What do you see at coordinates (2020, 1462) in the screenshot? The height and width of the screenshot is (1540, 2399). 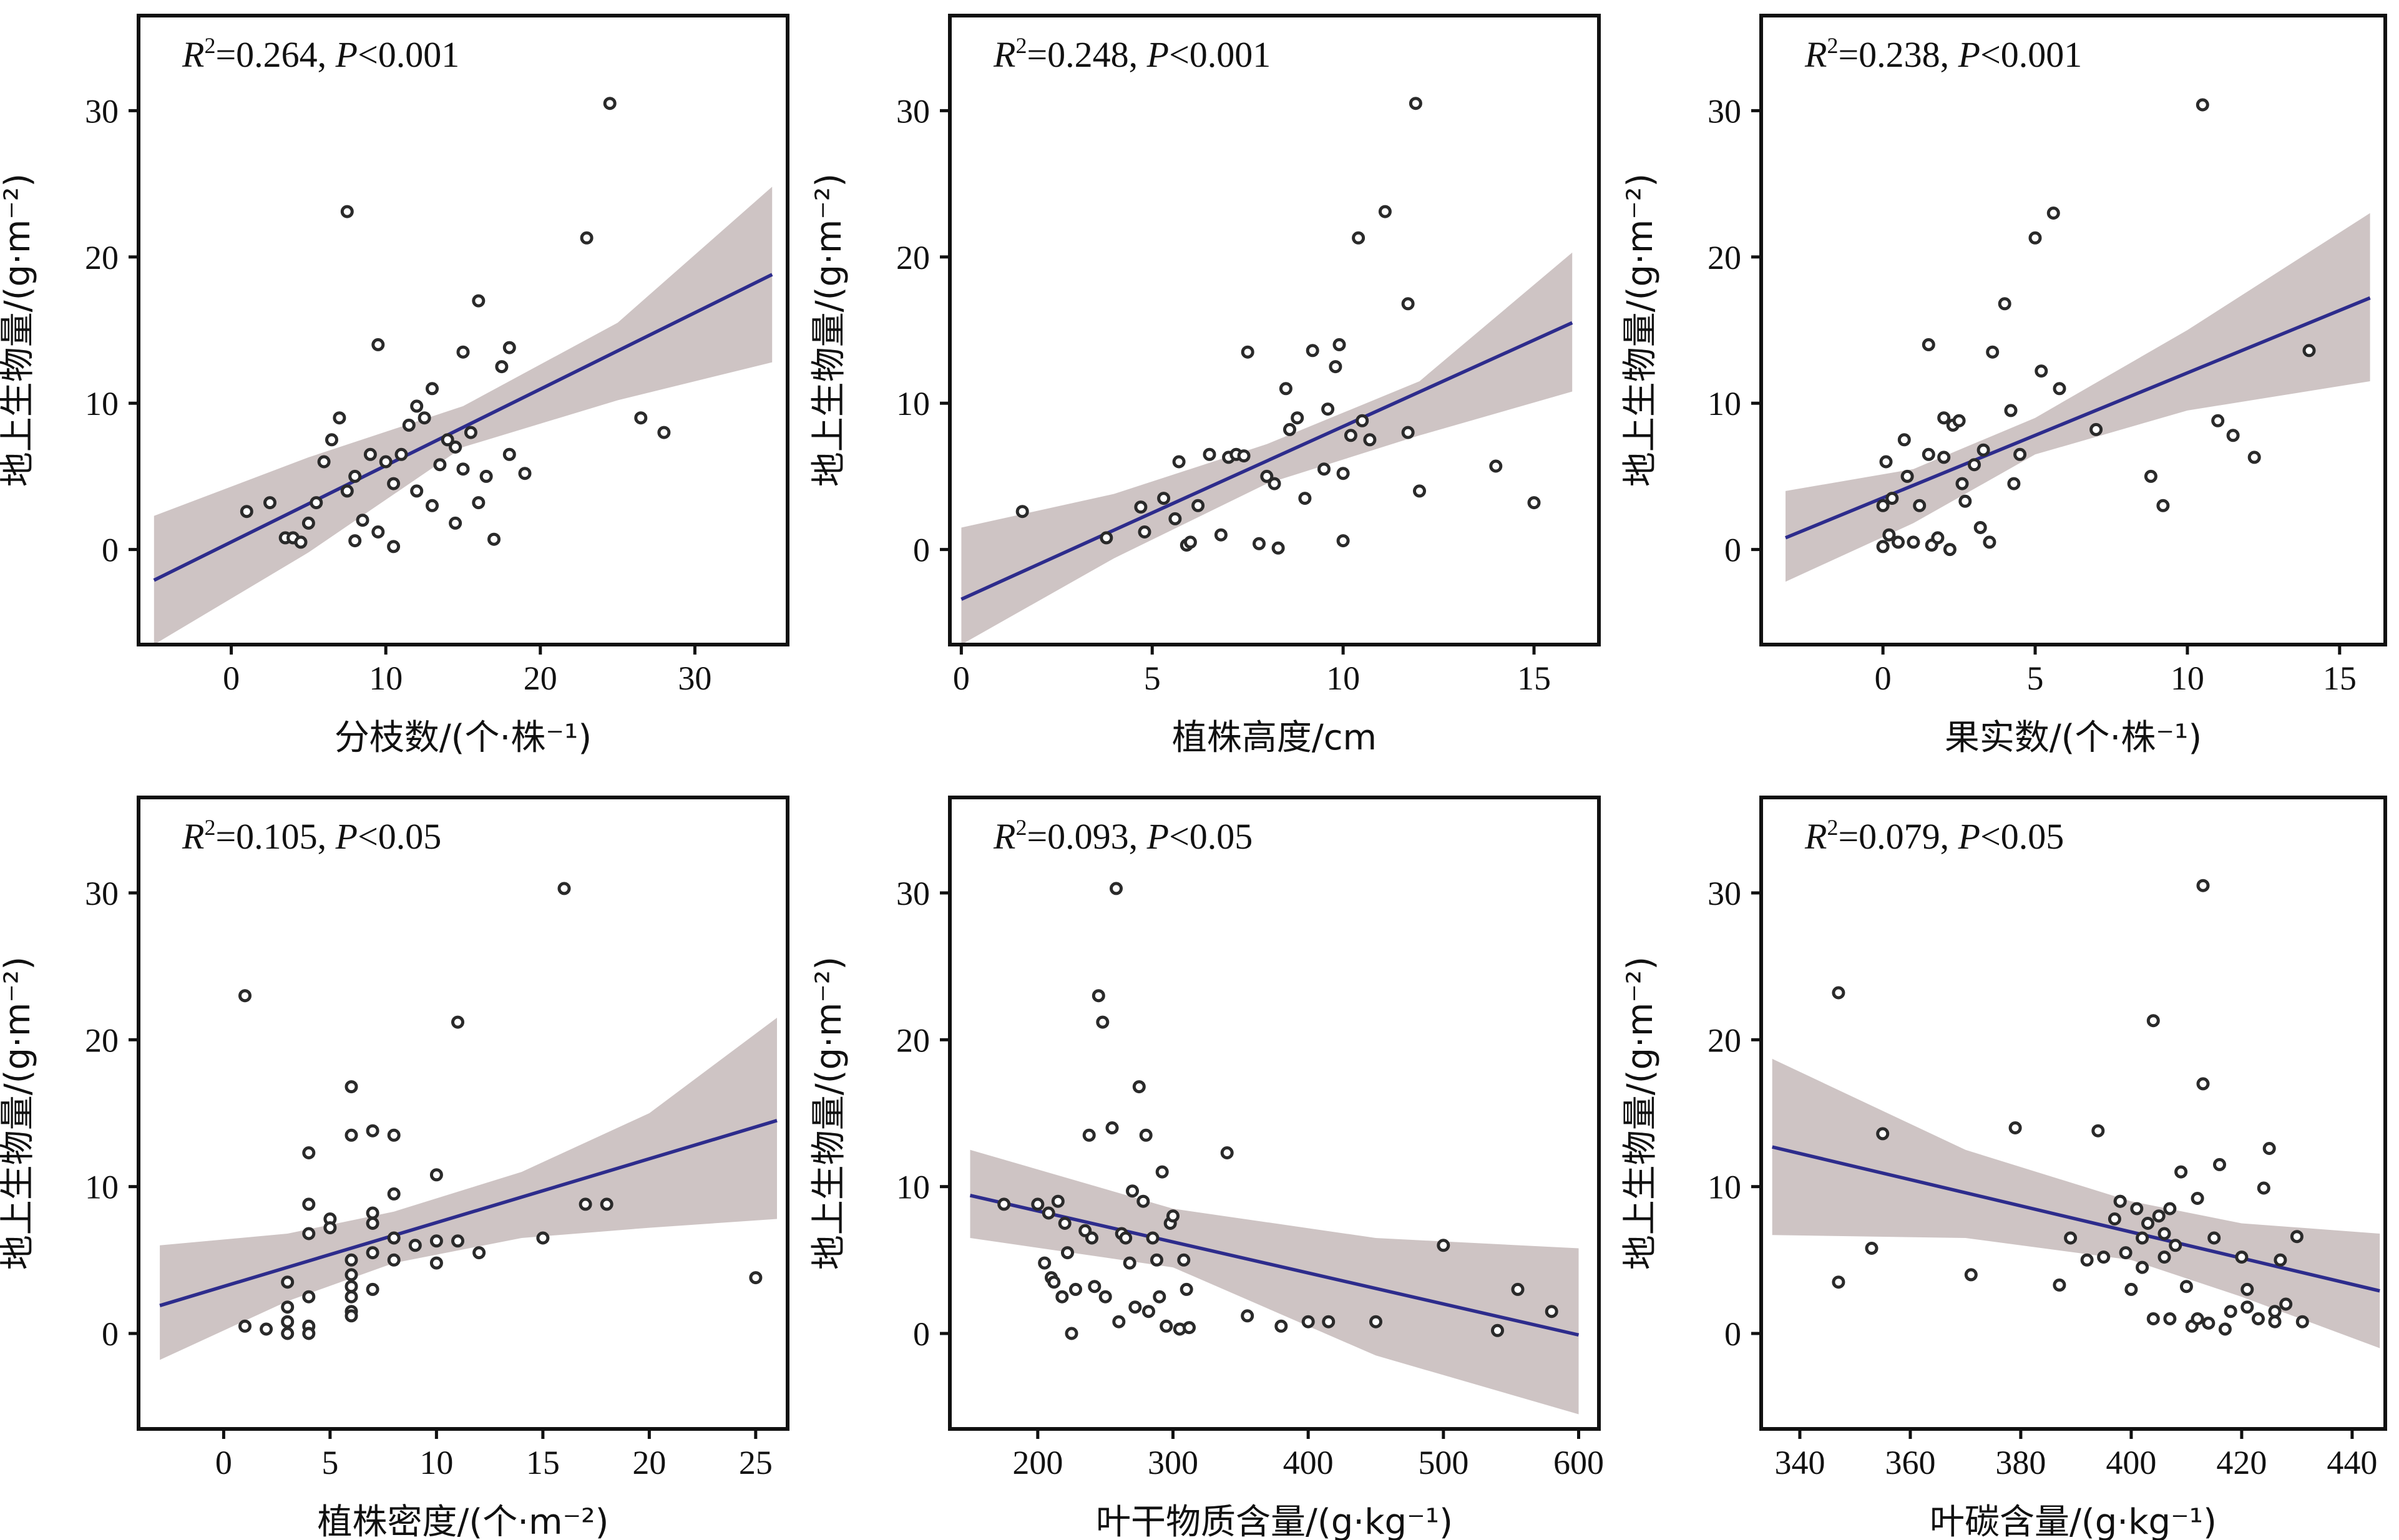 I see `x-tick-label: 380` at bounding box center [2020, 1462].